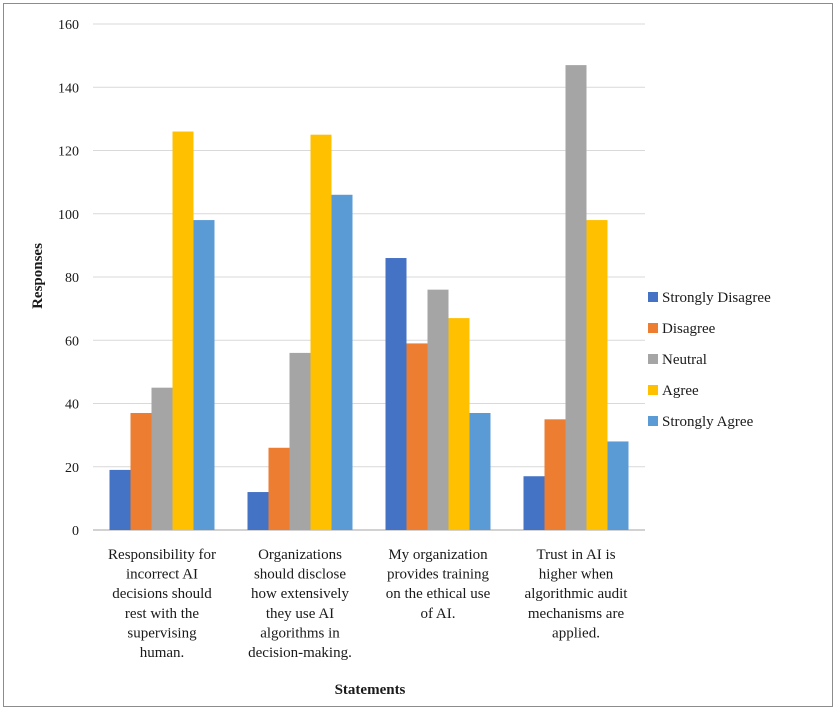 This screenshot has height=711, width=837. Describe the element at coordinates (162, 575) in the screenshot. I see `category-label-line: incorrect AI` at that location.